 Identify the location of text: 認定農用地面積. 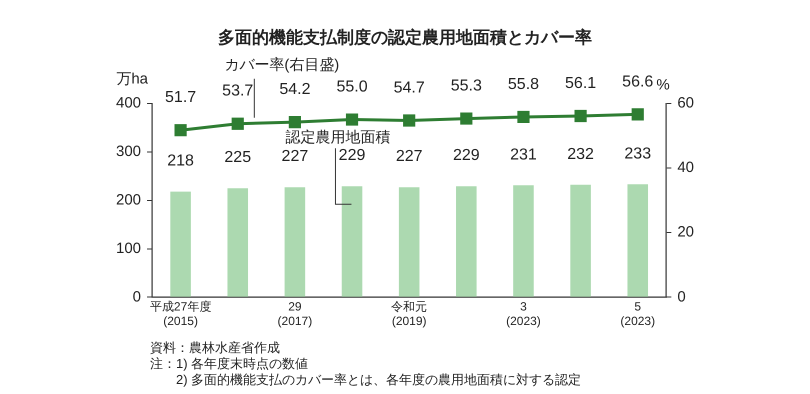
(337, 137).